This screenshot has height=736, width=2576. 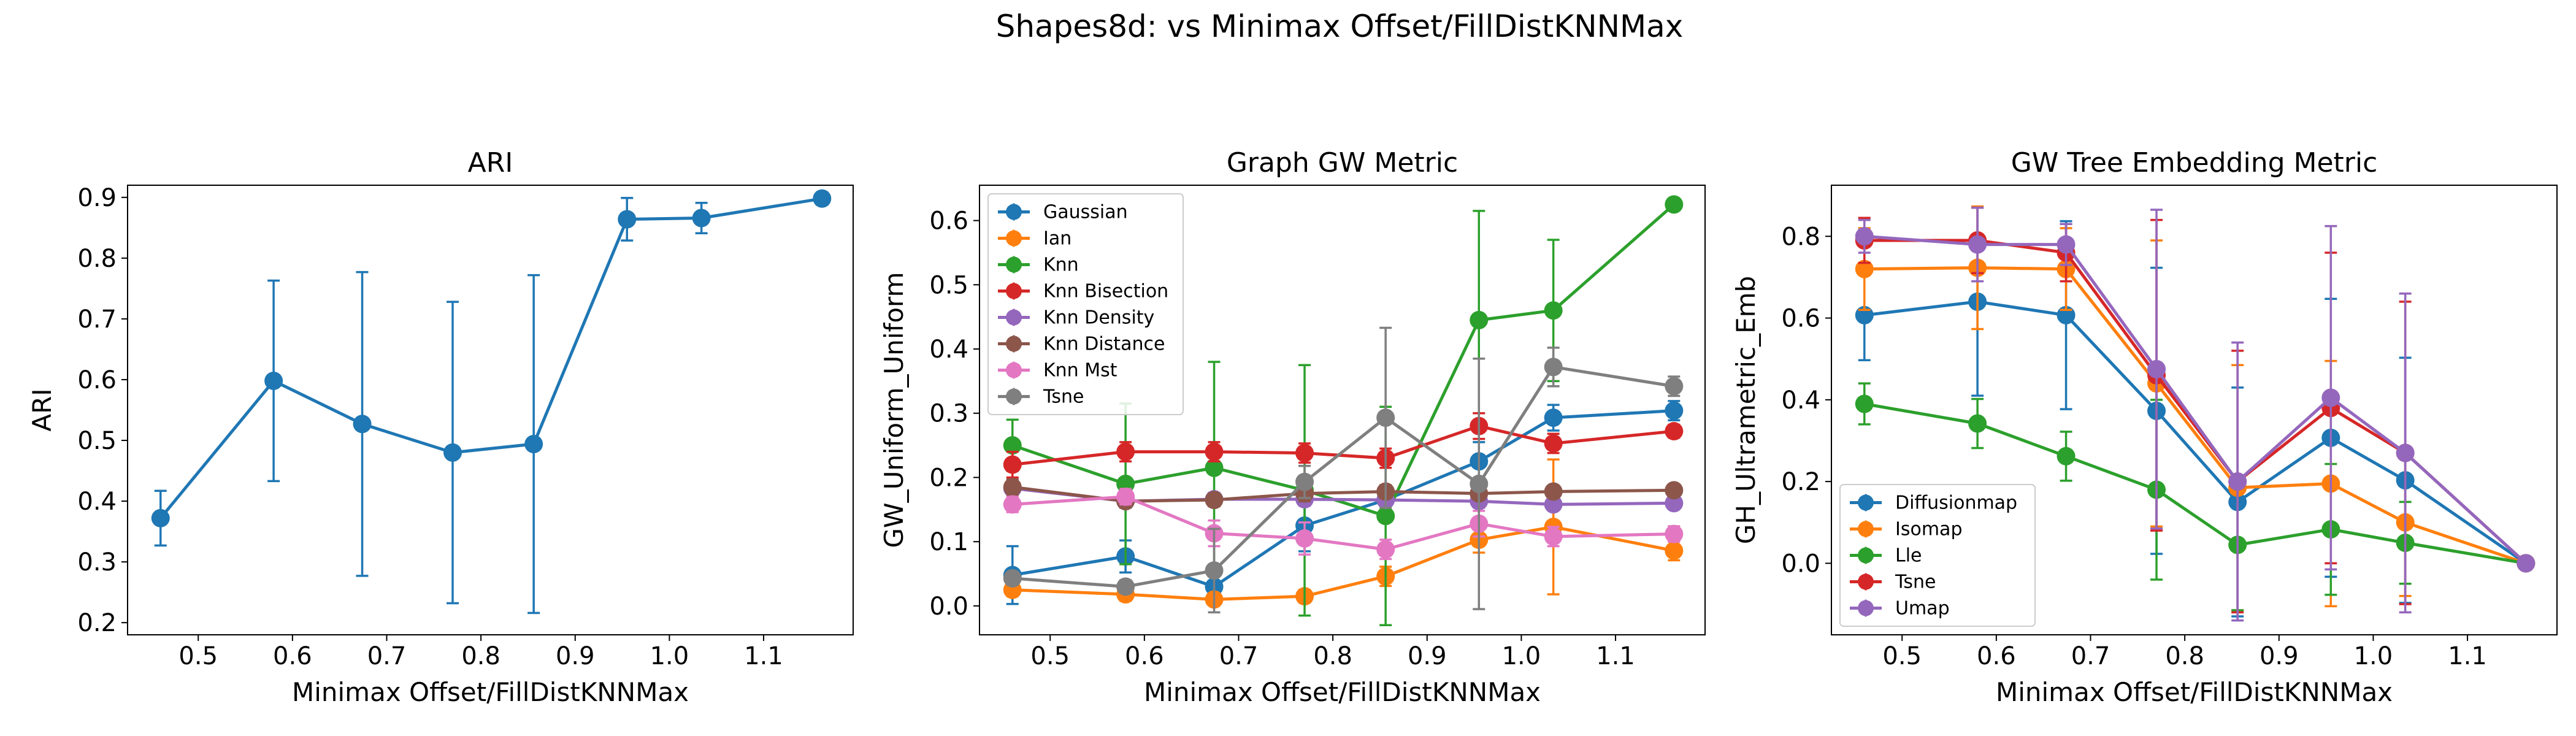 I want to click on x-tick-label: 0.8, so click(x=1332, y=656).